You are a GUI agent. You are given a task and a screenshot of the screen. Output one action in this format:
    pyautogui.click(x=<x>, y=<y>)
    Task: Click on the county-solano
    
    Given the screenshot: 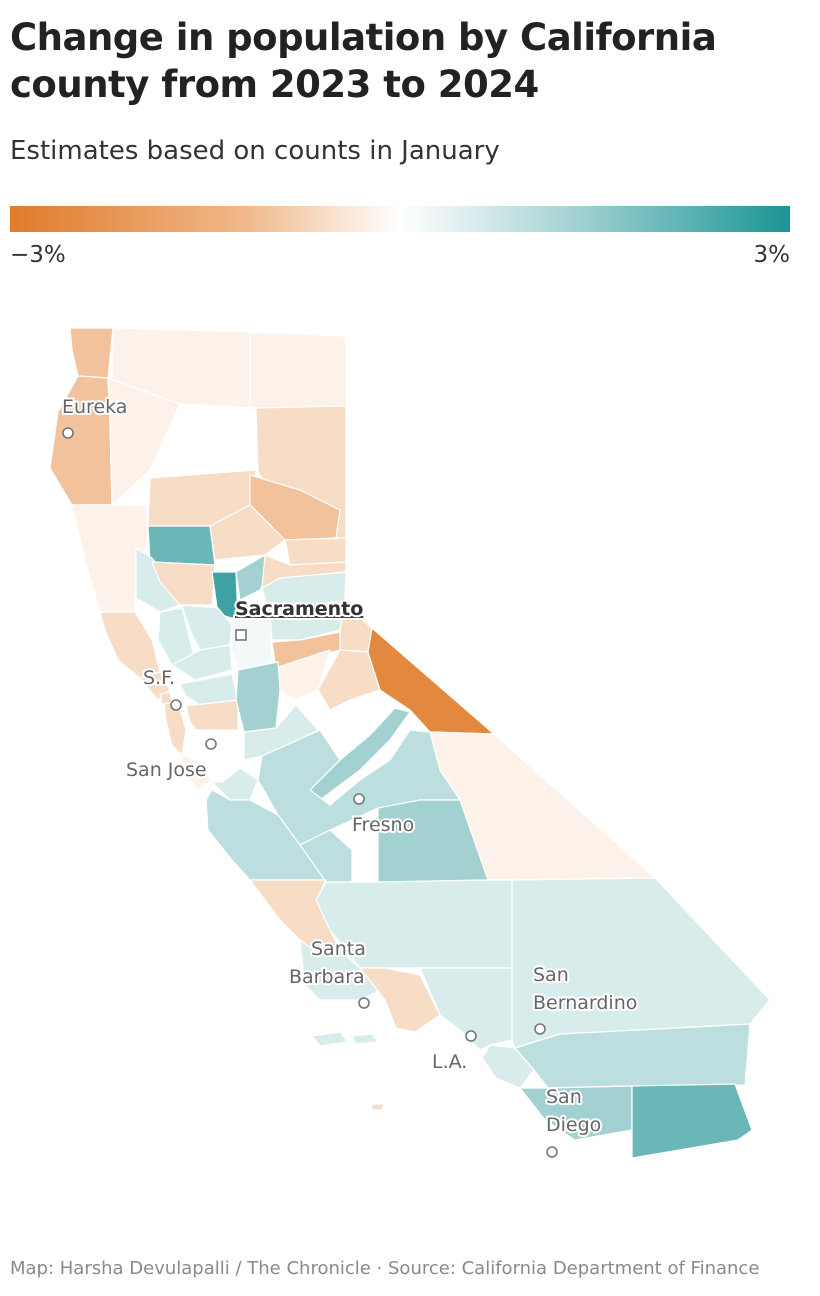 What is the action you would take?
    pyautogui.click(x=202, y=662)
    